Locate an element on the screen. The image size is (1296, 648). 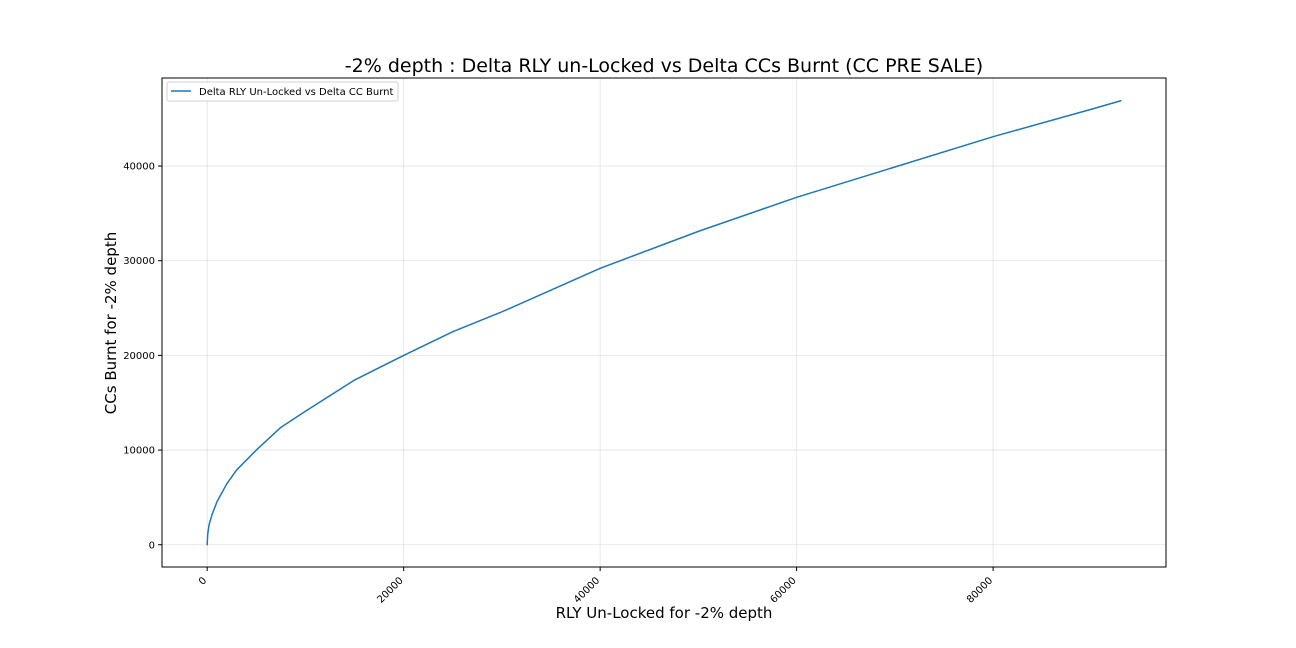
y-tick-label: 10000 is located at coordinates (139, 451).